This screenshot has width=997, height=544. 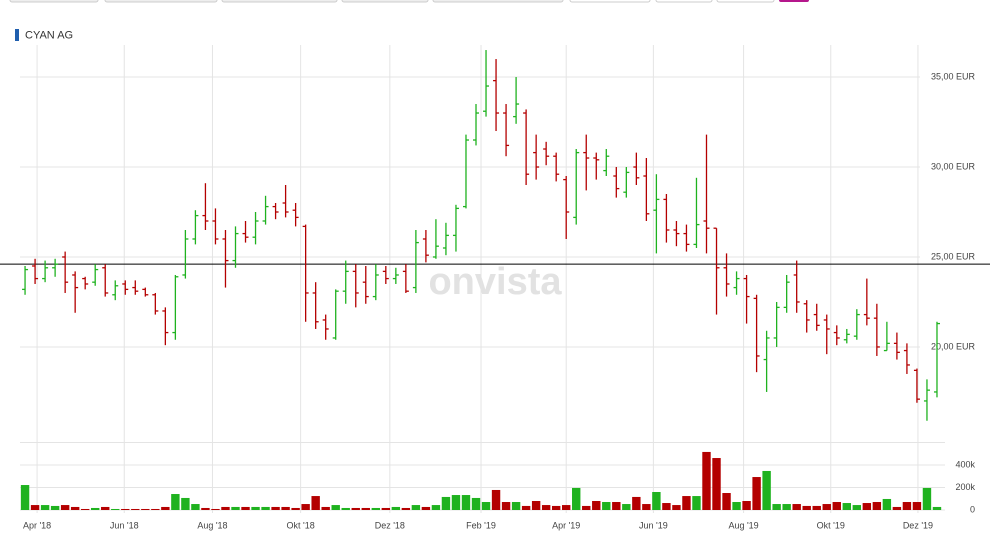 What do you see at coordinates (37, 525) in the screenshot?
I see `x-tick-label: Apr '18` at bounding box center [37, 525].